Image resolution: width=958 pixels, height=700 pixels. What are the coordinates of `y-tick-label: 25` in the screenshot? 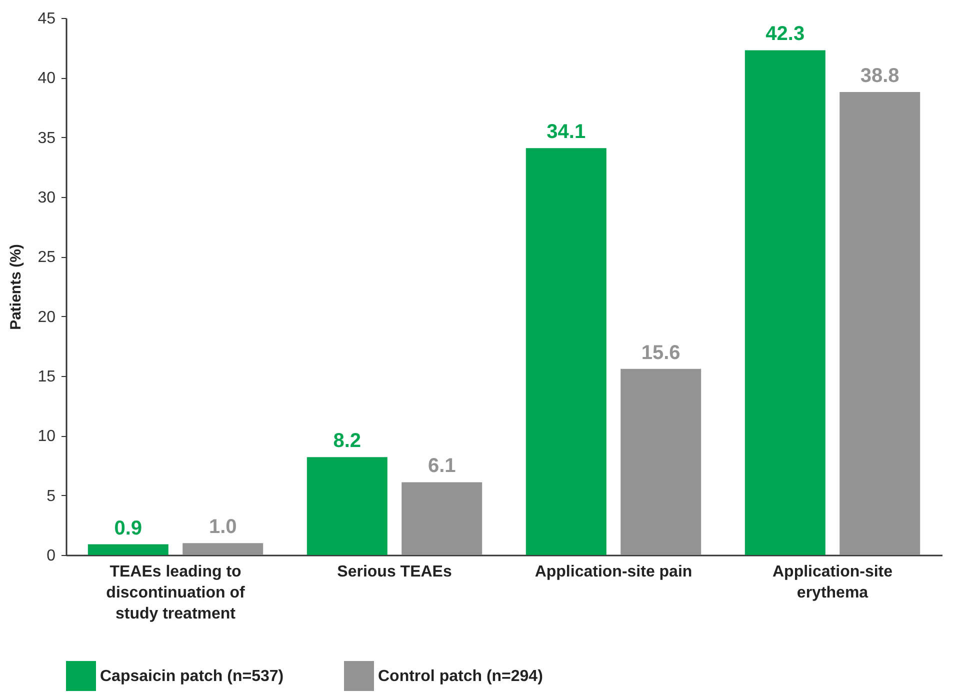 It's located at (47, 257).